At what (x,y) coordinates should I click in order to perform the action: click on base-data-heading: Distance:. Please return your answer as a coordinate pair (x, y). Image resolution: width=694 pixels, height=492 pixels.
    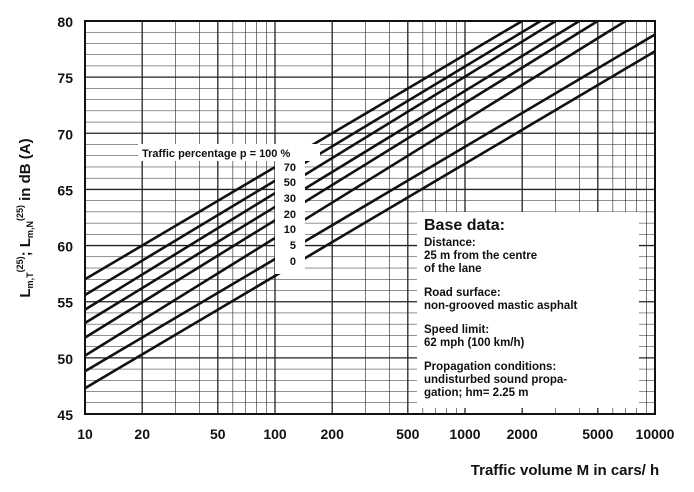
    Looking at the image, I should click on (450, 243).